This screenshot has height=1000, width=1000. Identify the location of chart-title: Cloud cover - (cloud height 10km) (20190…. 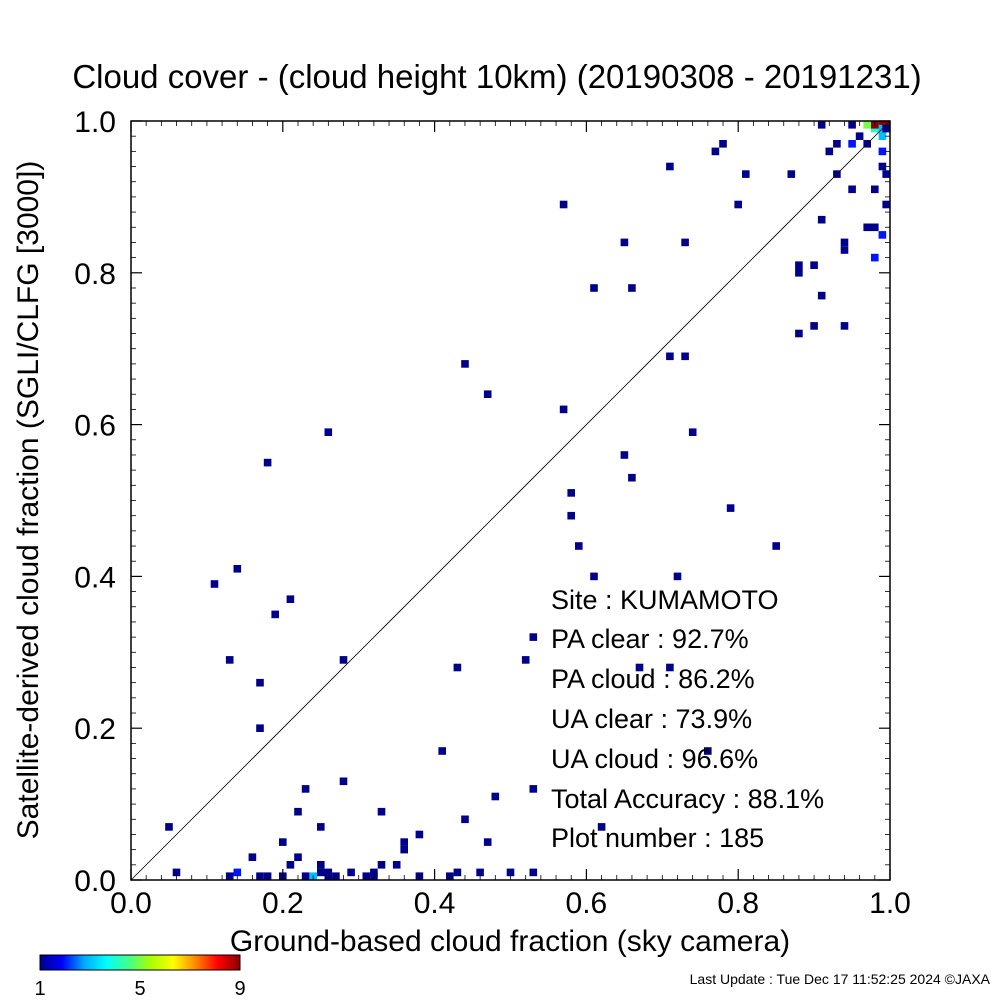
(496, 76).